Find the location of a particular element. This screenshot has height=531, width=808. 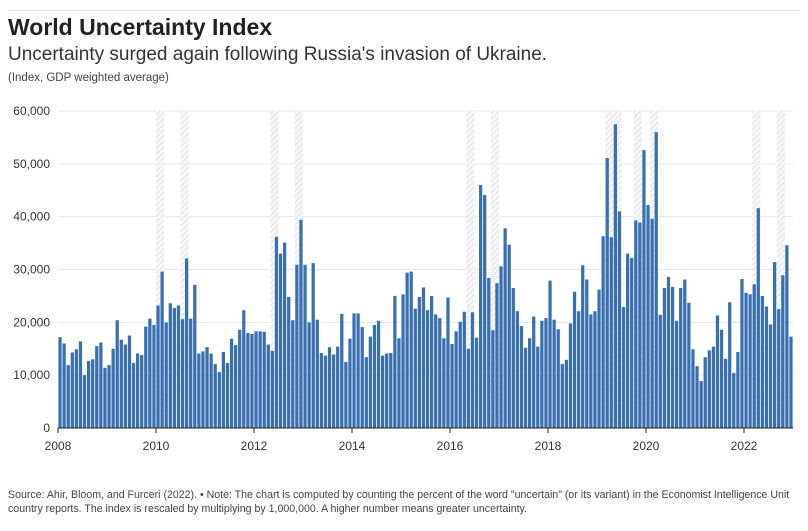

y-tick-label: 20,000 is located at coordinates (31, 322).